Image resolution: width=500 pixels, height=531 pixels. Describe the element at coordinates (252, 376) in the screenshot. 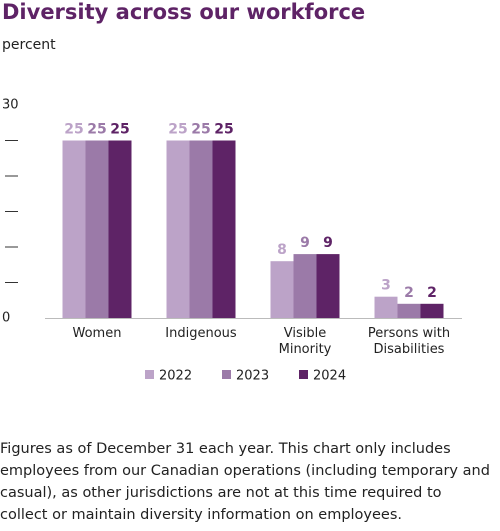

I see `legend-label: 2023` at that location.